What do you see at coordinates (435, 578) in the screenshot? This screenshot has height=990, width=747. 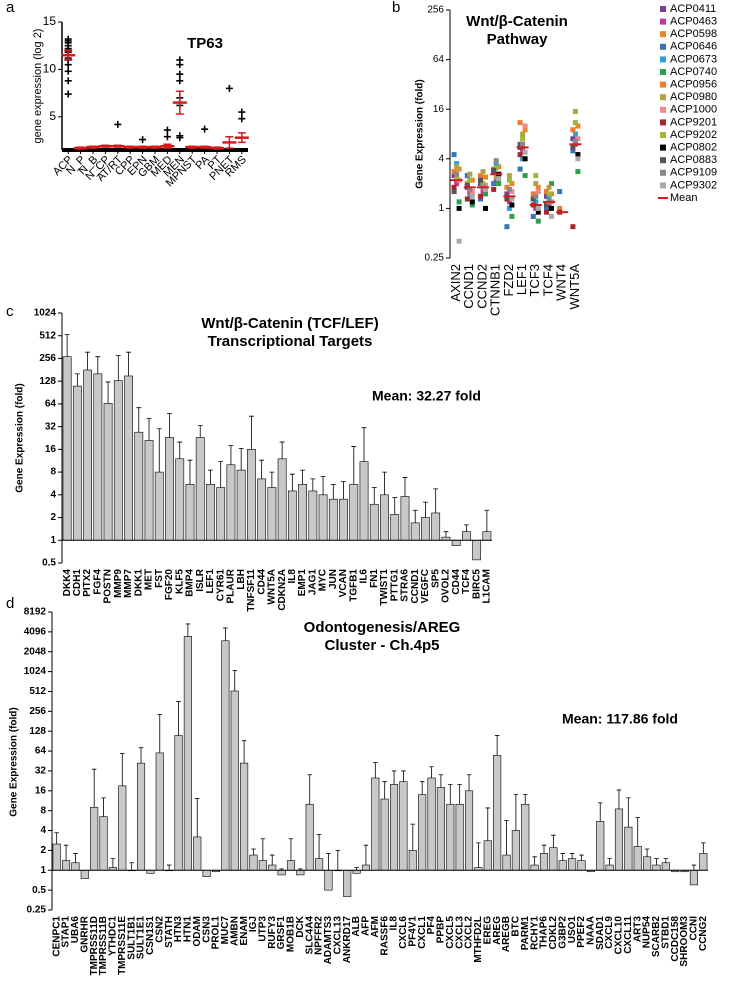 I see `x-tick-label: SP5` at bounding box center [435, 578].